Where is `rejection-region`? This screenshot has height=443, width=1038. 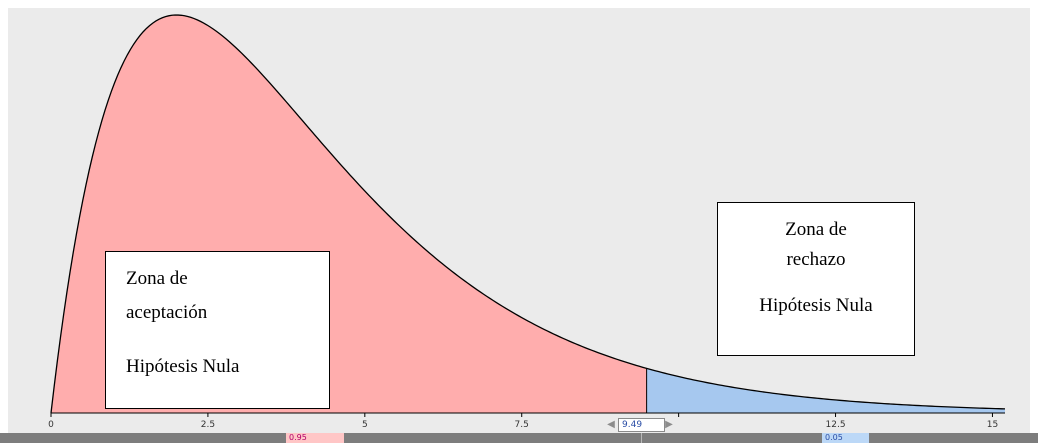
rejection-region is located at coordinates (825, 390).